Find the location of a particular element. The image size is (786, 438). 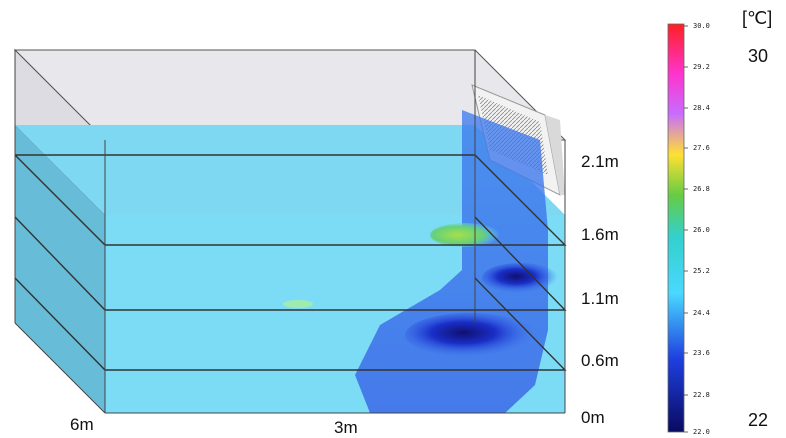

colorbar-tick: 28.4 is located at coordinates (701, 108).